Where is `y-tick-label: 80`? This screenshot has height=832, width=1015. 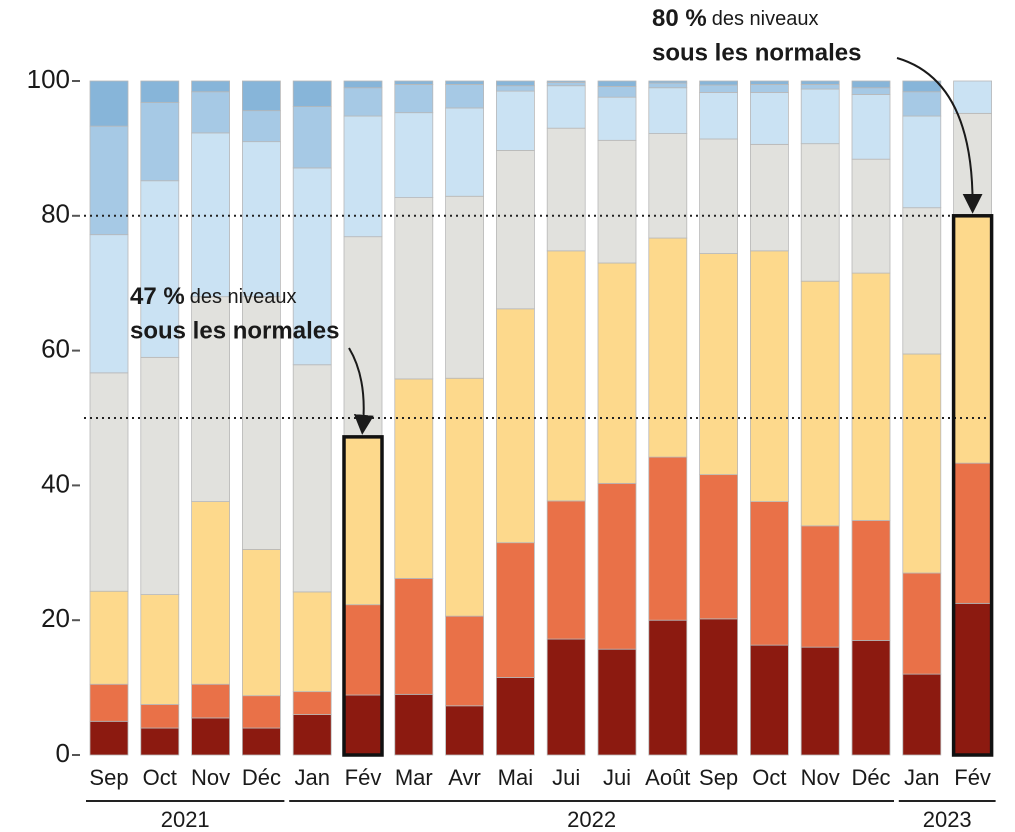 y-tick-label: 80 is located at coordinates (55, 214).